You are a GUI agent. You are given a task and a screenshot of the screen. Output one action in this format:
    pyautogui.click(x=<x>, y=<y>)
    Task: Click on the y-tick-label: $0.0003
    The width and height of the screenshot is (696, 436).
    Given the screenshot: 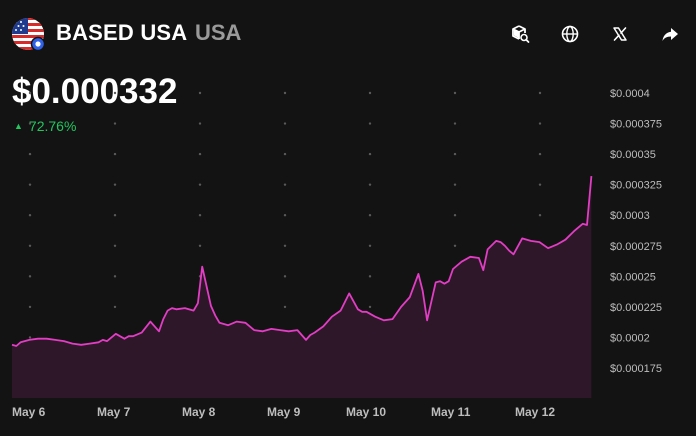 What is the action you would take?
    pyautogui.click(x=630, y=216)
    